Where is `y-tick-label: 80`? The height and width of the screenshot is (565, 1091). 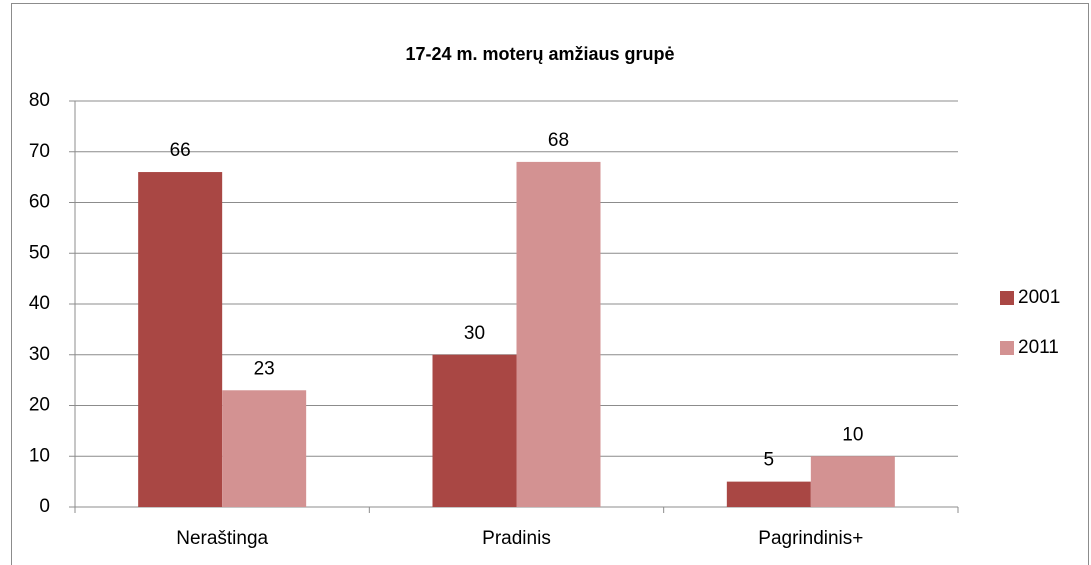
y-tick-label: 80 is located at coordinates (39, 100).